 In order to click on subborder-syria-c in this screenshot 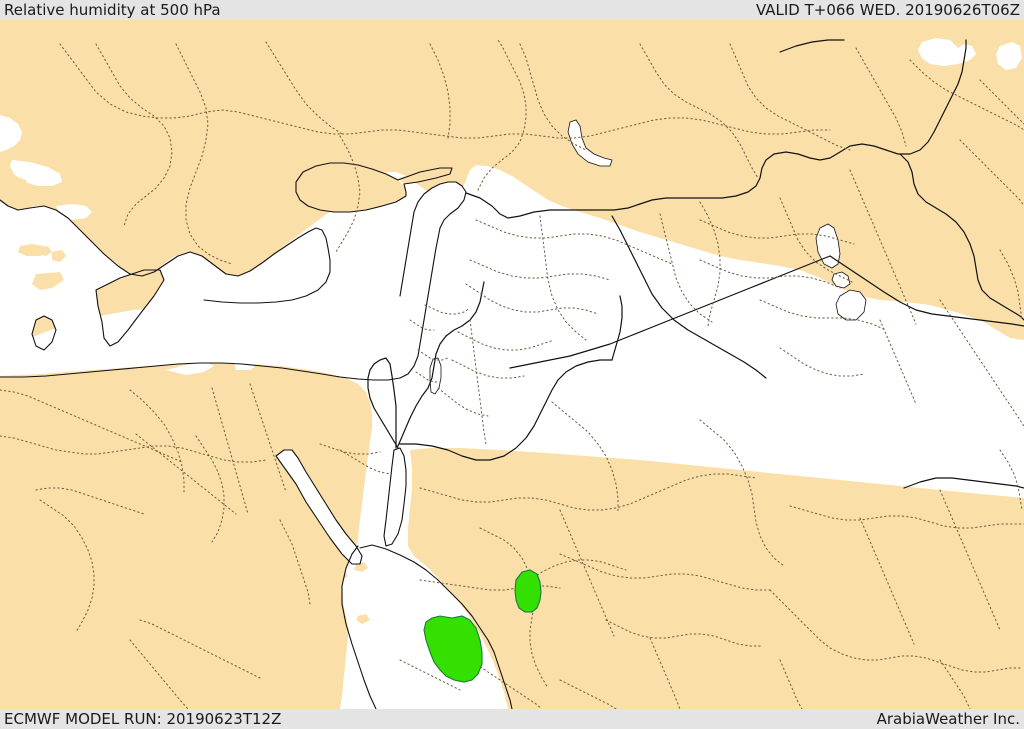, I will do `click(532, 299)`.